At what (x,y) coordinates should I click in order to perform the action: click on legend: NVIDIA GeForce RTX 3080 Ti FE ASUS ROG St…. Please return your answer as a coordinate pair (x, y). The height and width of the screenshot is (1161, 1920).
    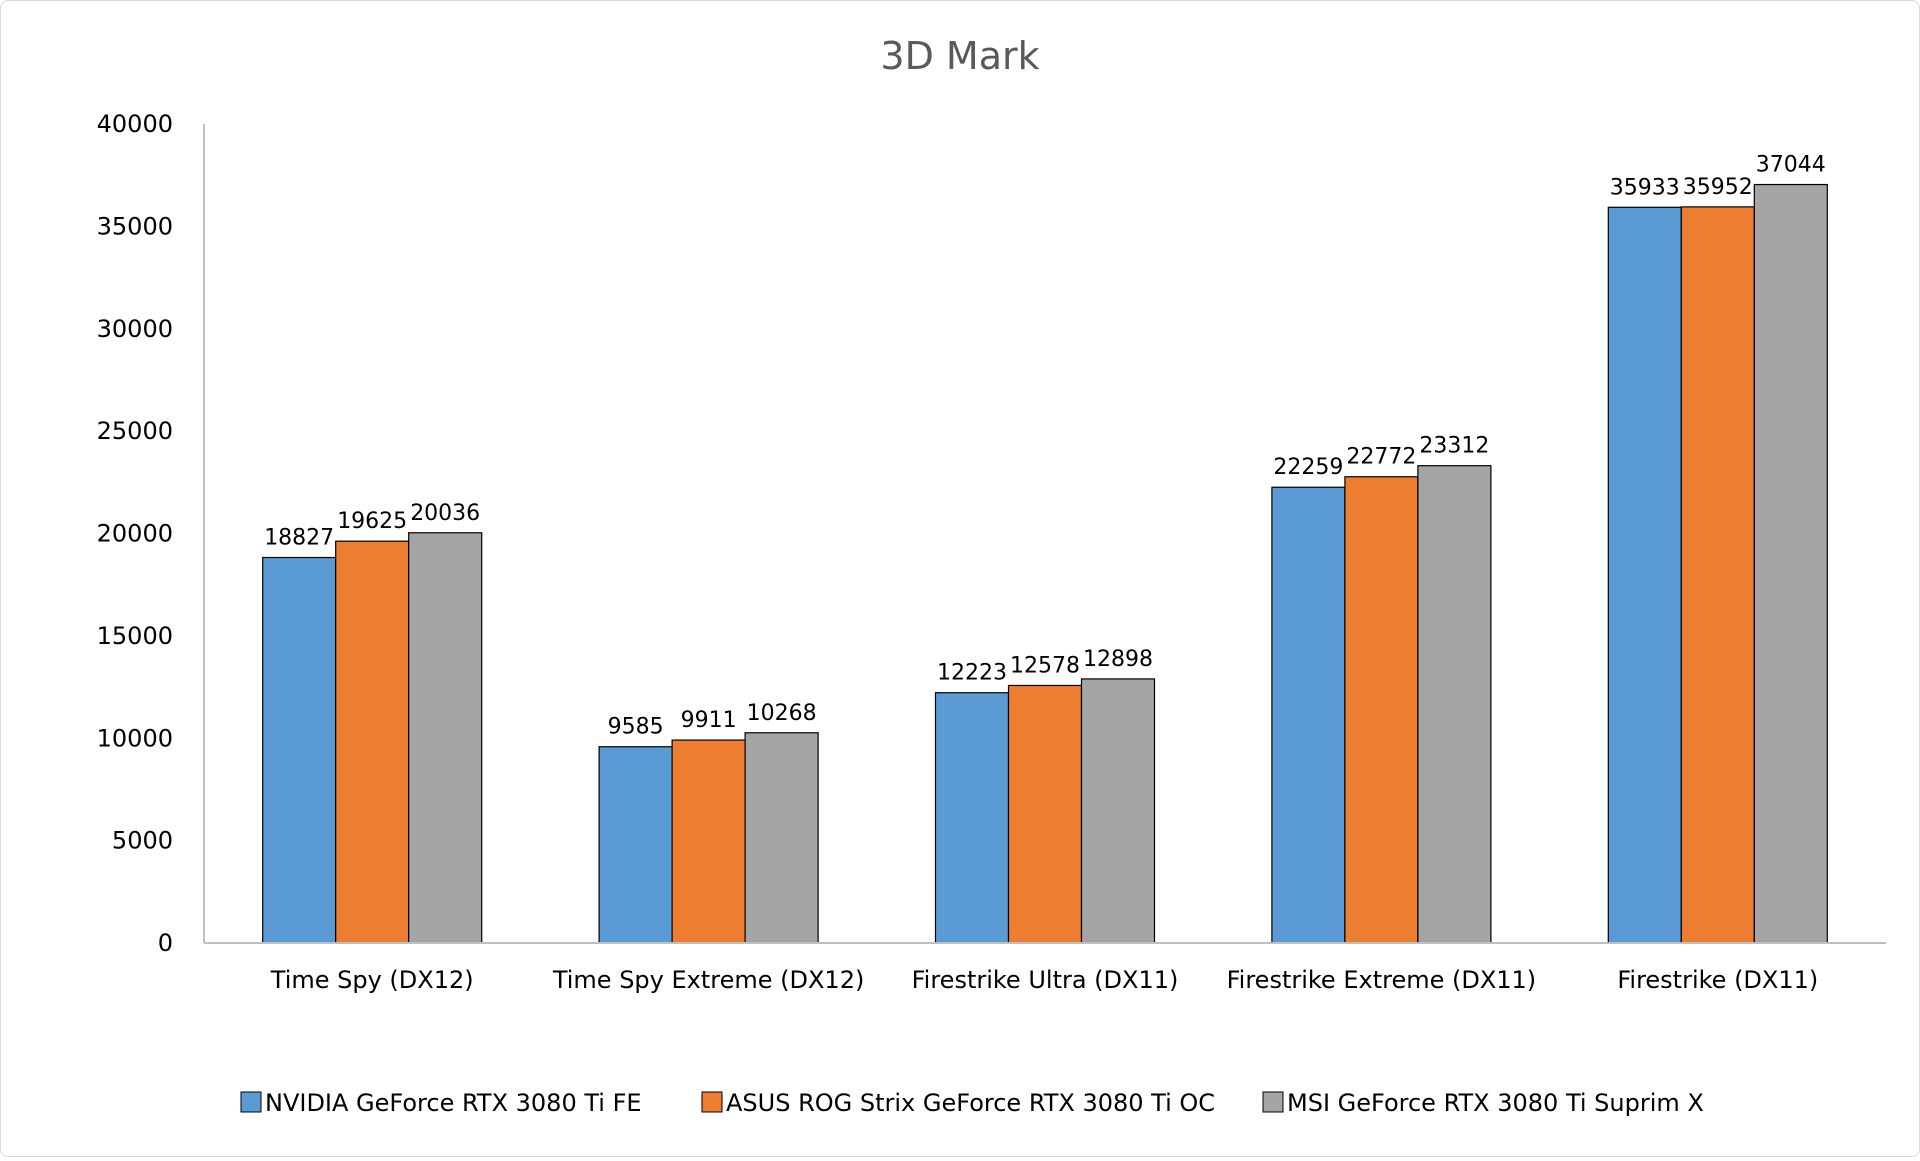
    Looking at the image, I should click on (972, 1103).